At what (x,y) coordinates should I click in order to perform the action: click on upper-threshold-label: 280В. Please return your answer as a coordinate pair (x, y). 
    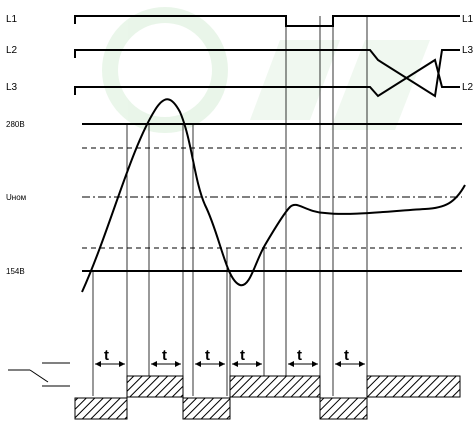
    Looking at the image, I should click on (15, 124).